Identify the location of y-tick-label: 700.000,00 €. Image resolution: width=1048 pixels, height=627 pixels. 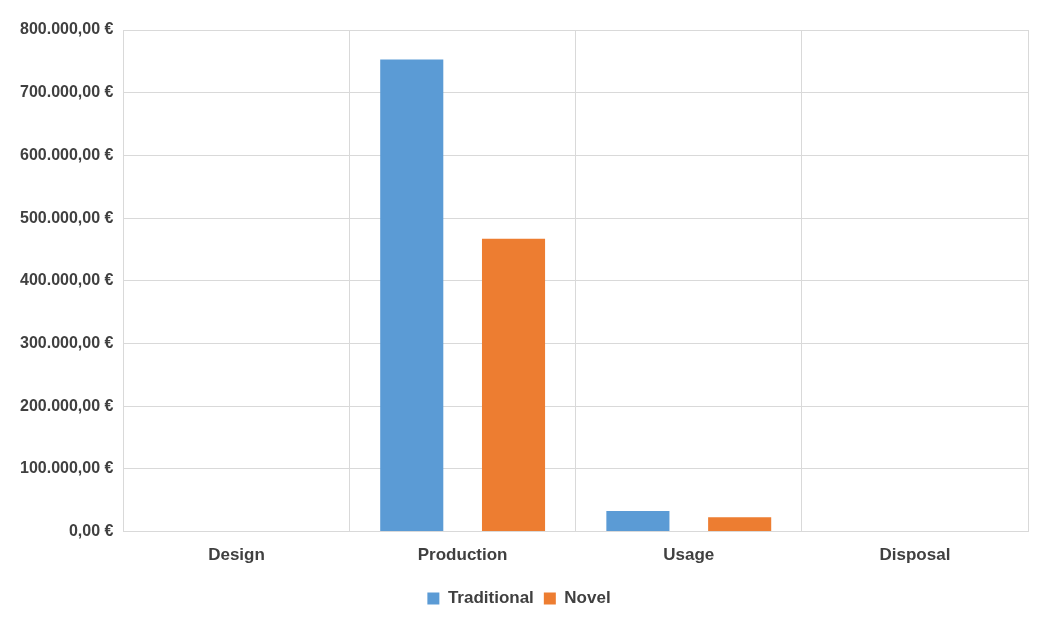
(67, 92).